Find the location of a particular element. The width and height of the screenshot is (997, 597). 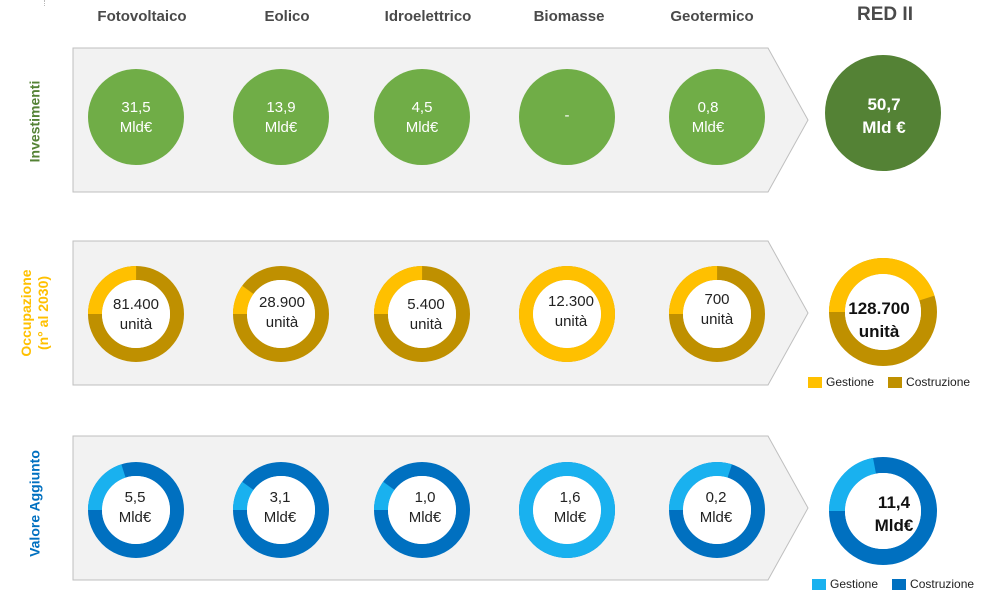

valore-ring-3-gestione is located at coordinates (567, 510).